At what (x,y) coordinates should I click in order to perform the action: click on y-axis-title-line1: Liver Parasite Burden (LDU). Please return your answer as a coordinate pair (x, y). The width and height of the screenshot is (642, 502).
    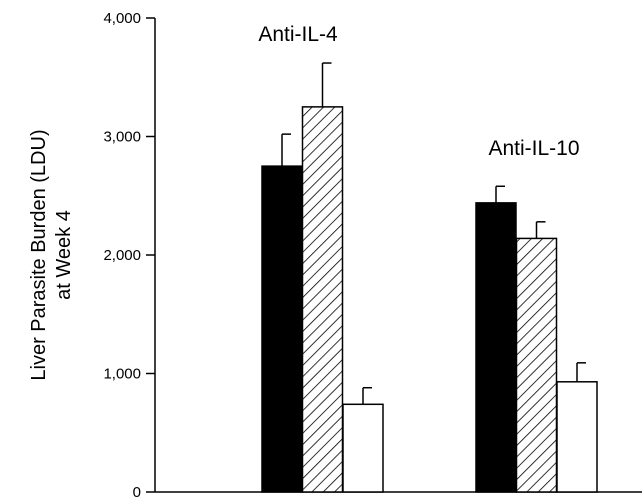
    Looking at the image, I should click on (39, 254).